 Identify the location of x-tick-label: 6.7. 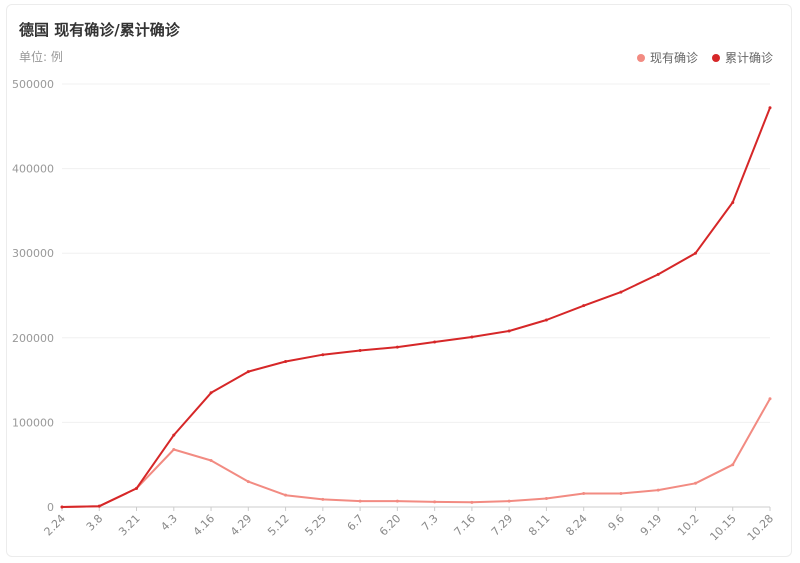
(356, 523).